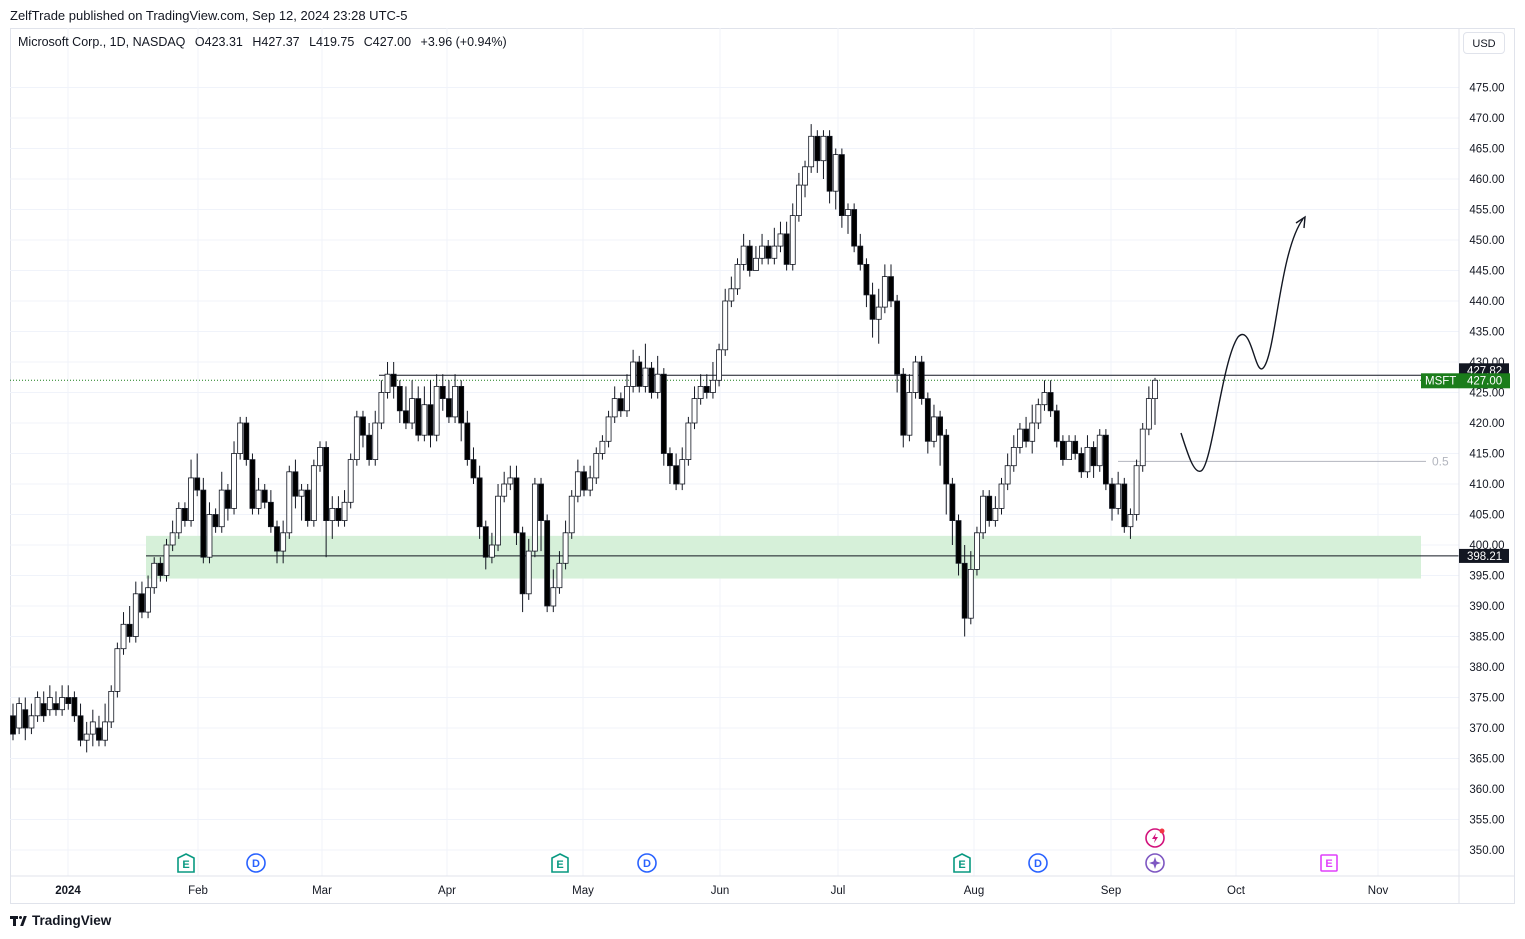  What do you see at coordinates (1329, 863) in the screenshot?
I see `earnings-marker-oct: E` at bounding box center [1329, 863].